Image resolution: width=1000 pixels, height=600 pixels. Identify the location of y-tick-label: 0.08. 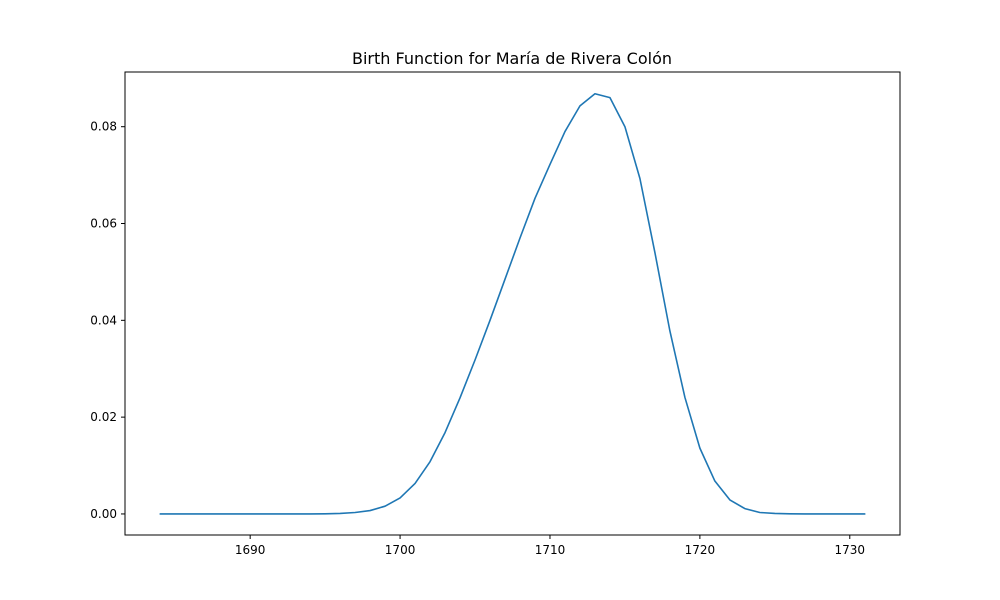
(103, 127).